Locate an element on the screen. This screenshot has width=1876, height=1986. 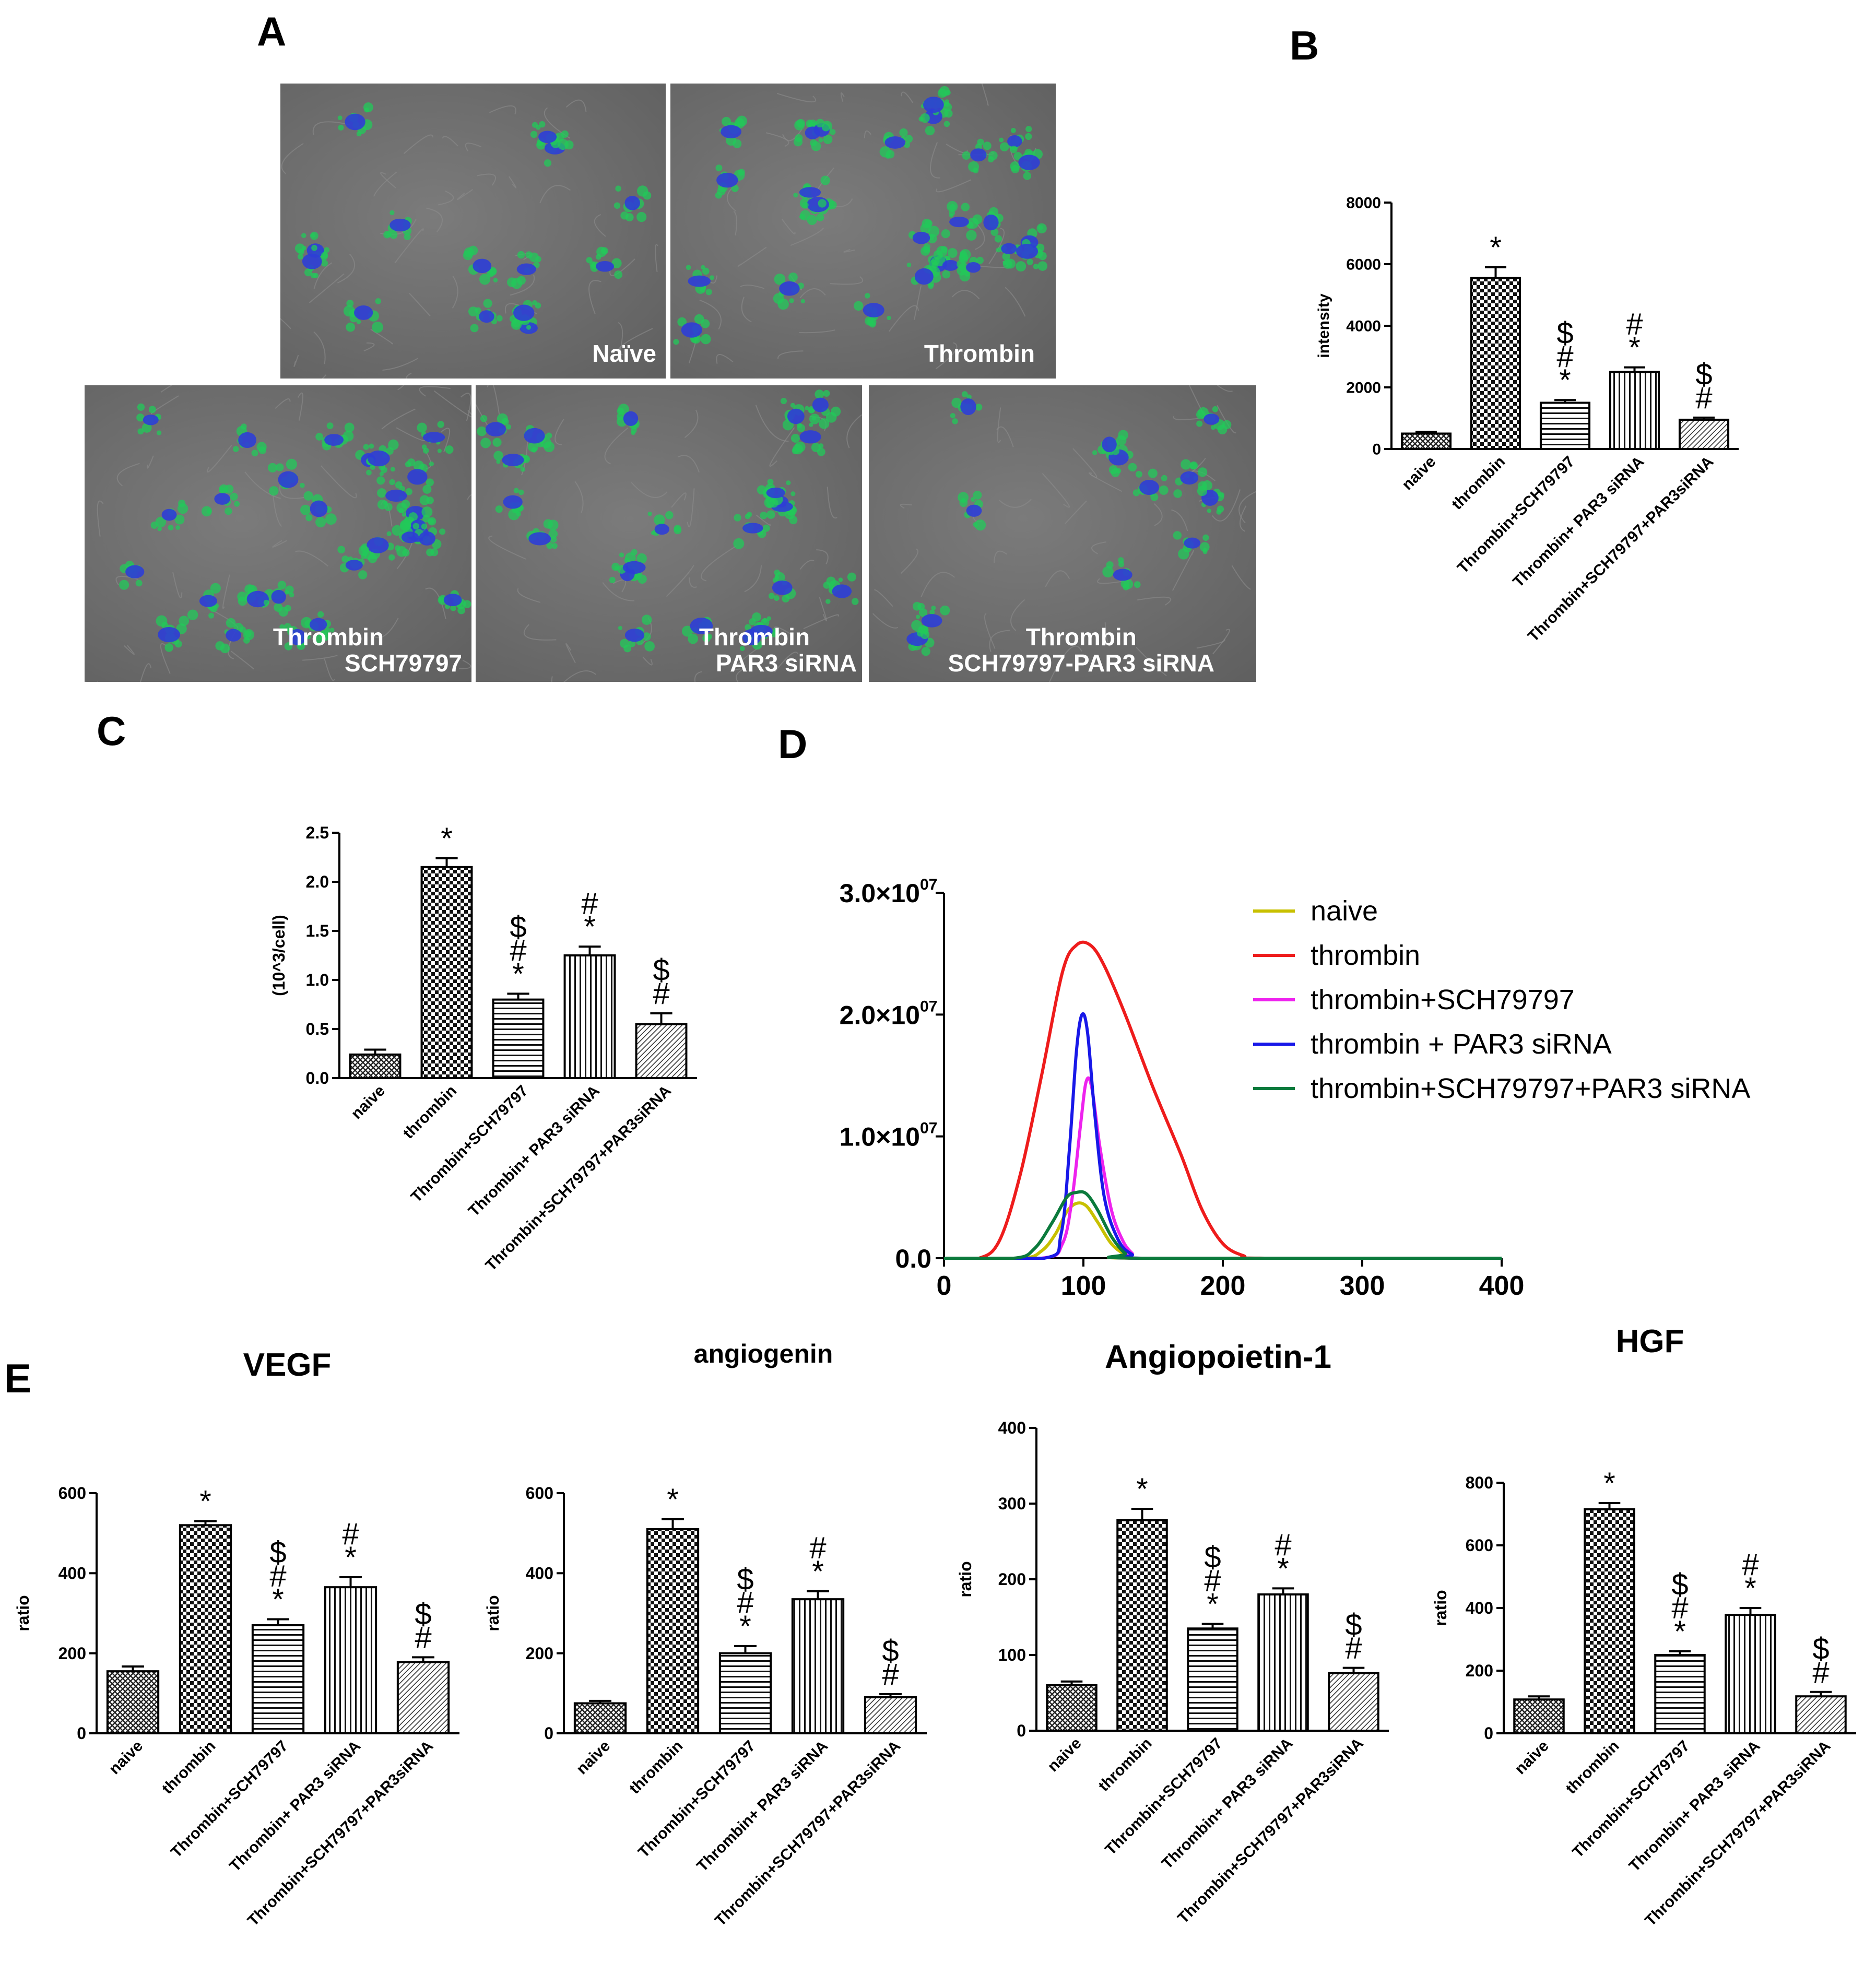
series-line is located at coordinates (1222, 1225).